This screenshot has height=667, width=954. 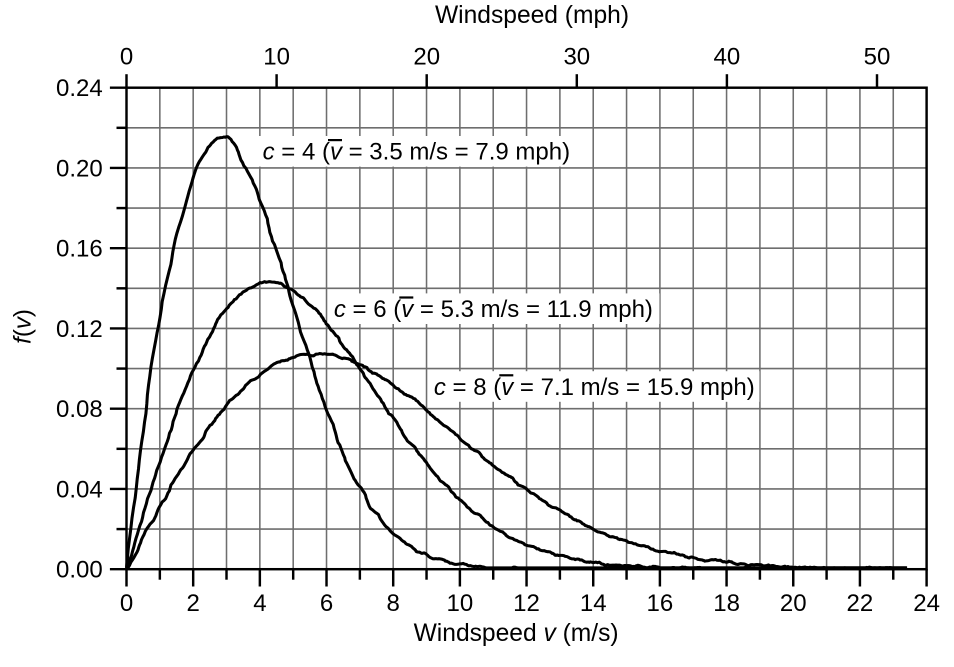 I want to click on svg-text: 0.04, so click(x=79, y=489).